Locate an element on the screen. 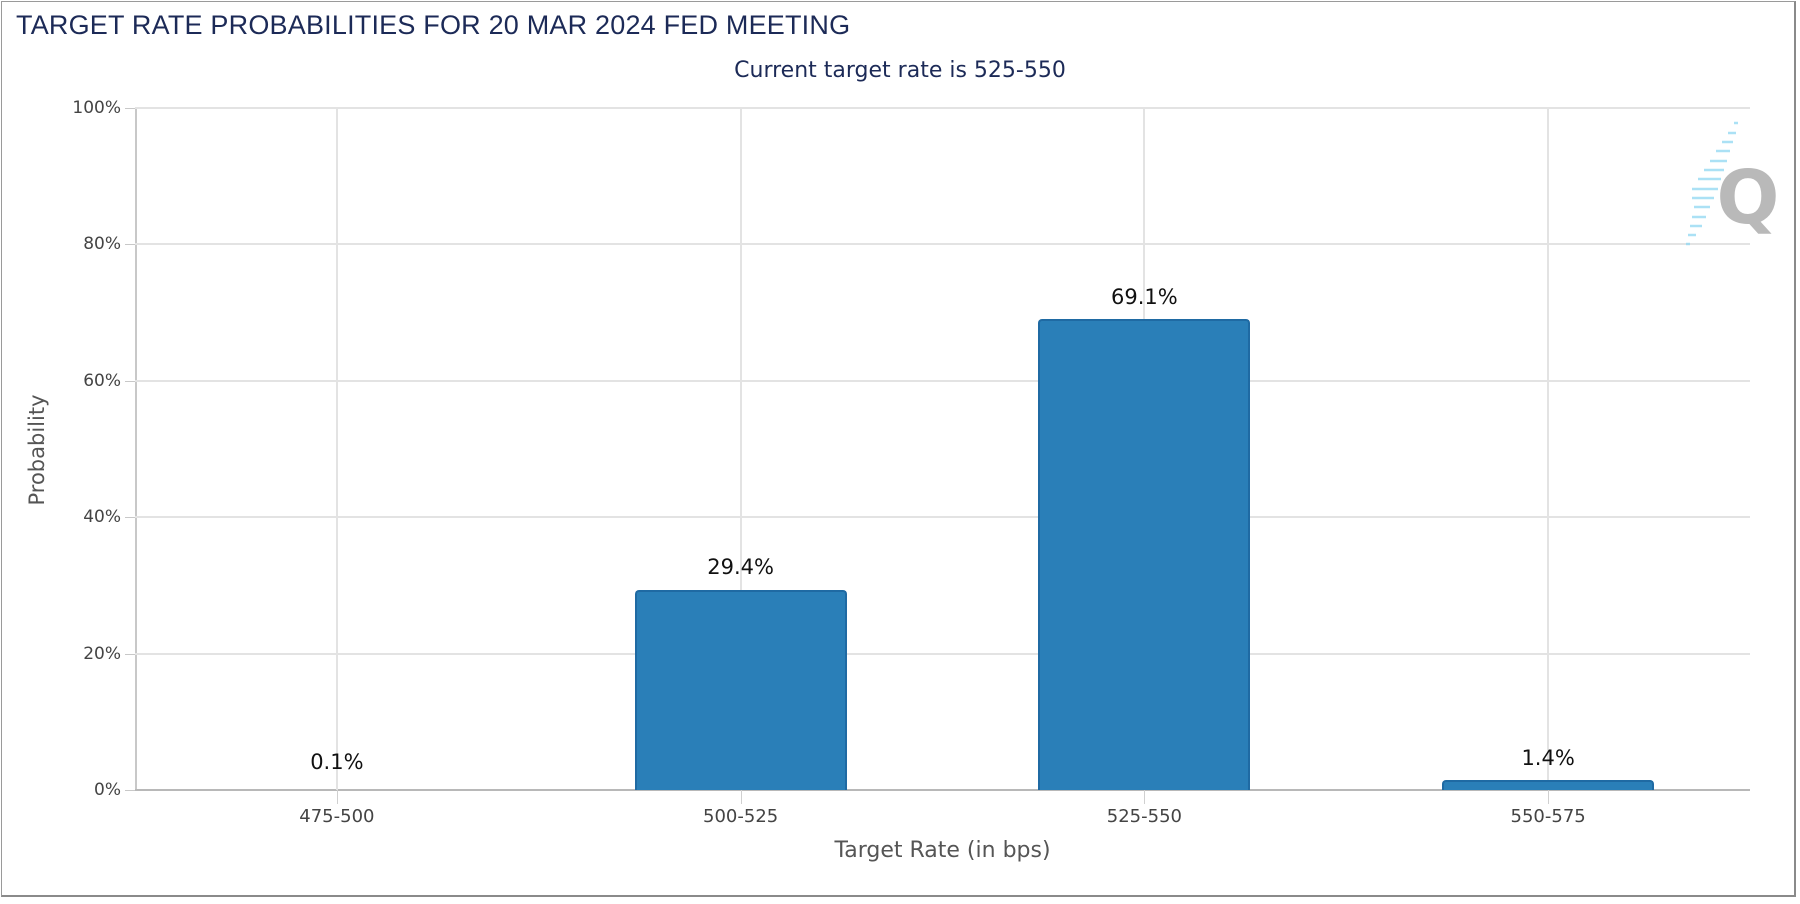 This screenshot has width=1800, height=904. chart-subtitle: Current target rate is 525-550 is located at coordinates (900, 70).